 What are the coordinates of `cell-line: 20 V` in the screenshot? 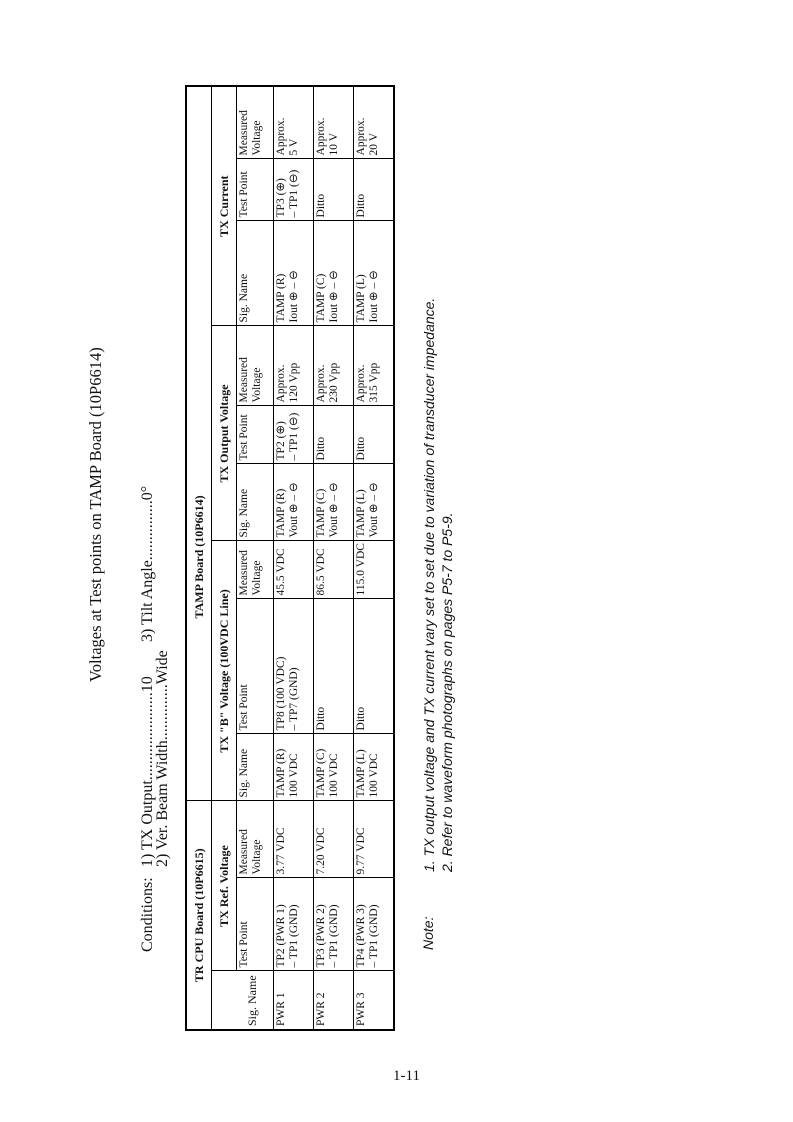 It's located at (374, 144).